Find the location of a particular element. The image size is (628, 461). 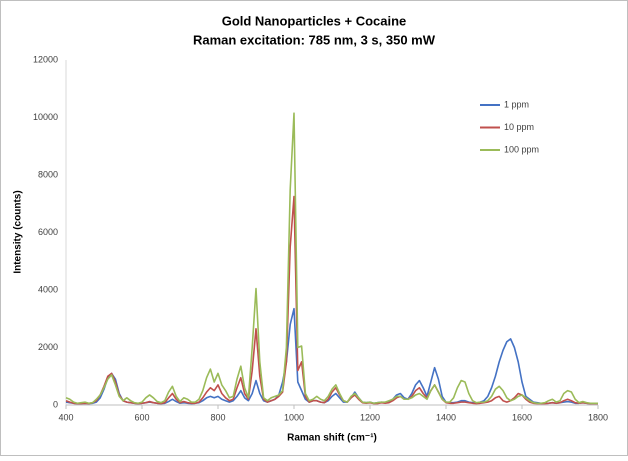

x-tick-label: 800 is located at coordinates (217, 417).